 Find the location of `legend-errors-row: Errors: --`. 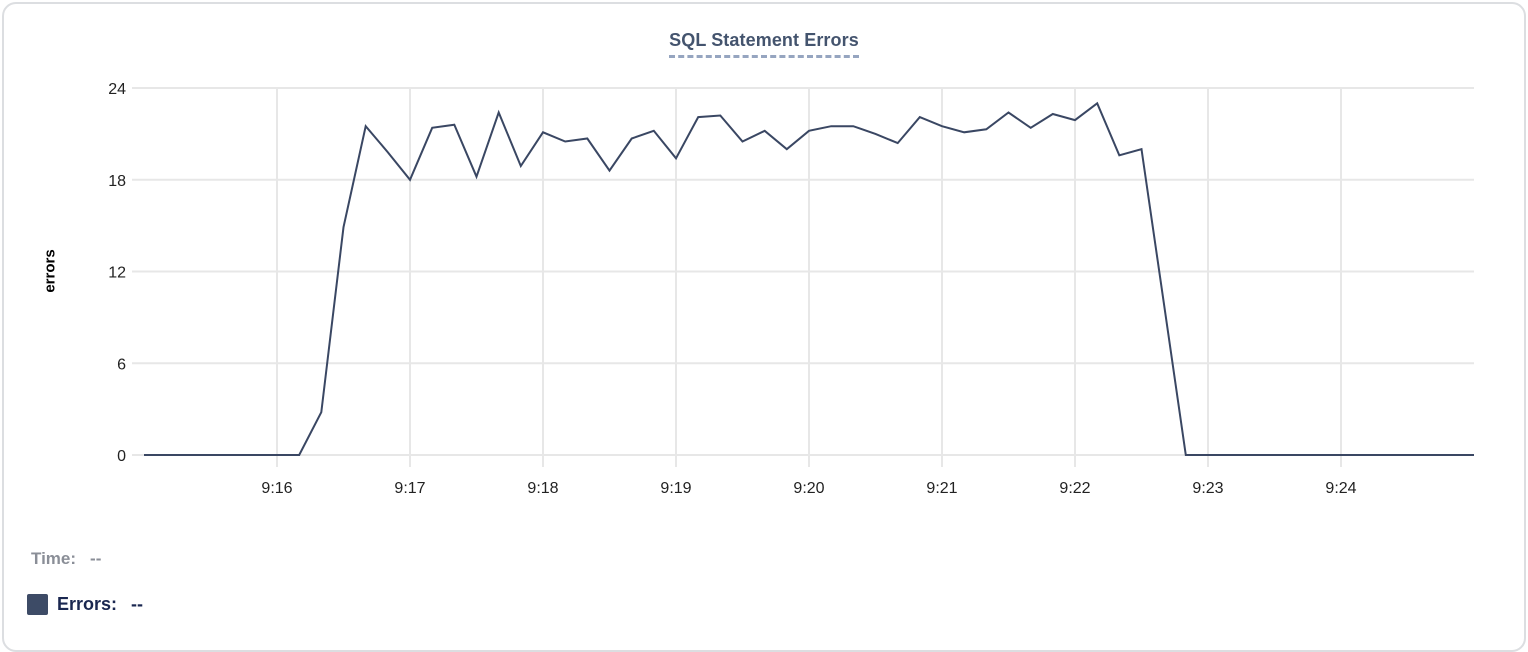

legend-errors-row: Errors: -- is located at coordinates (85, 604).